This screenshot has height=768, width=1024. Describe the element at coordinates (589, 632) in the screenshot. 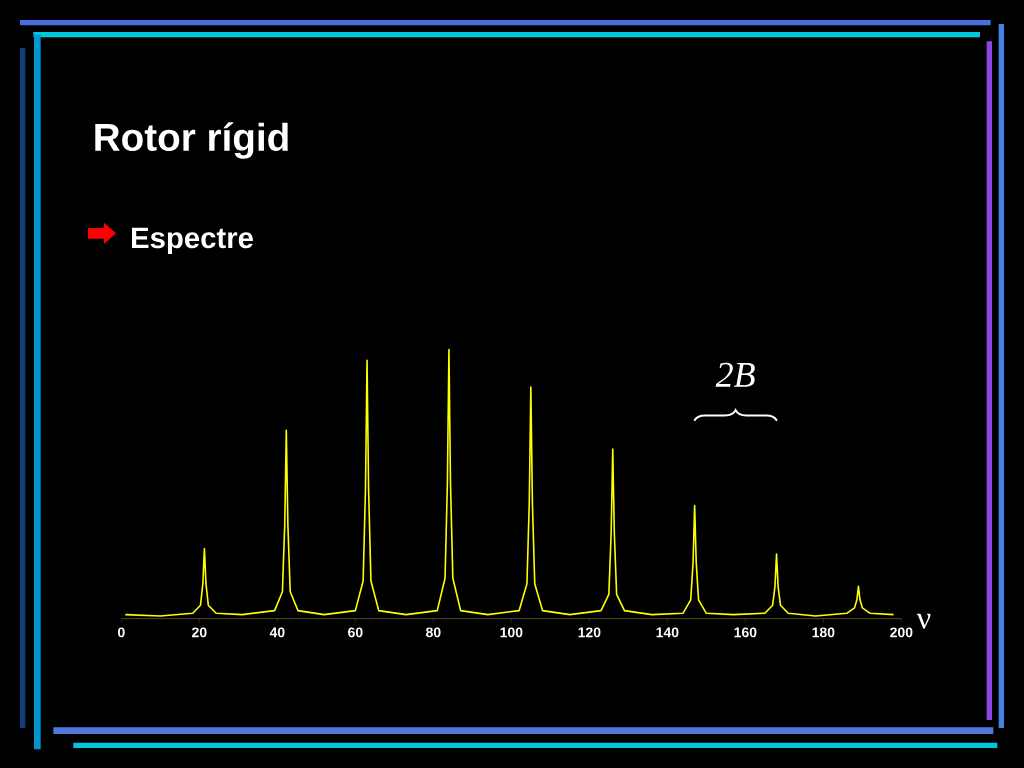

I see `x-tick-label: 120` at that location.